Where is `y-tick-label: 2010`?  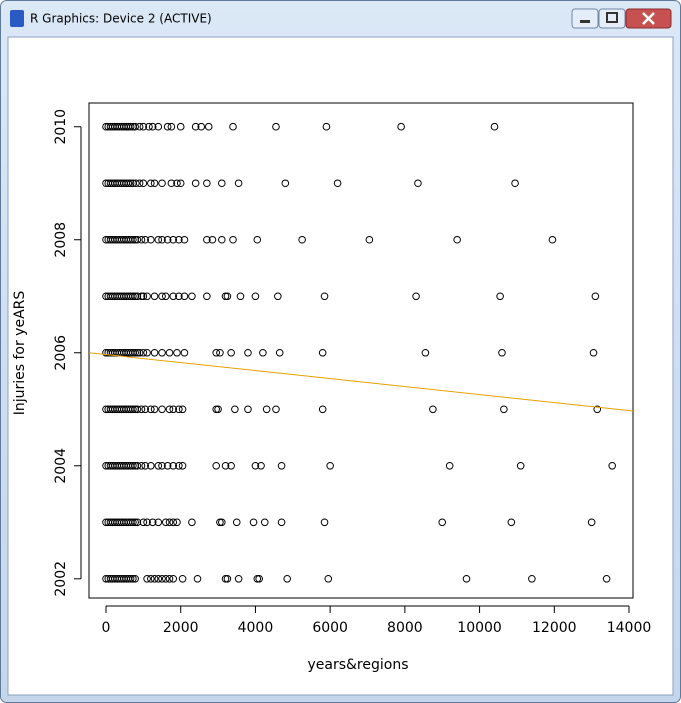 y-tick-label: 2010 is located at coordinates (61, 127).